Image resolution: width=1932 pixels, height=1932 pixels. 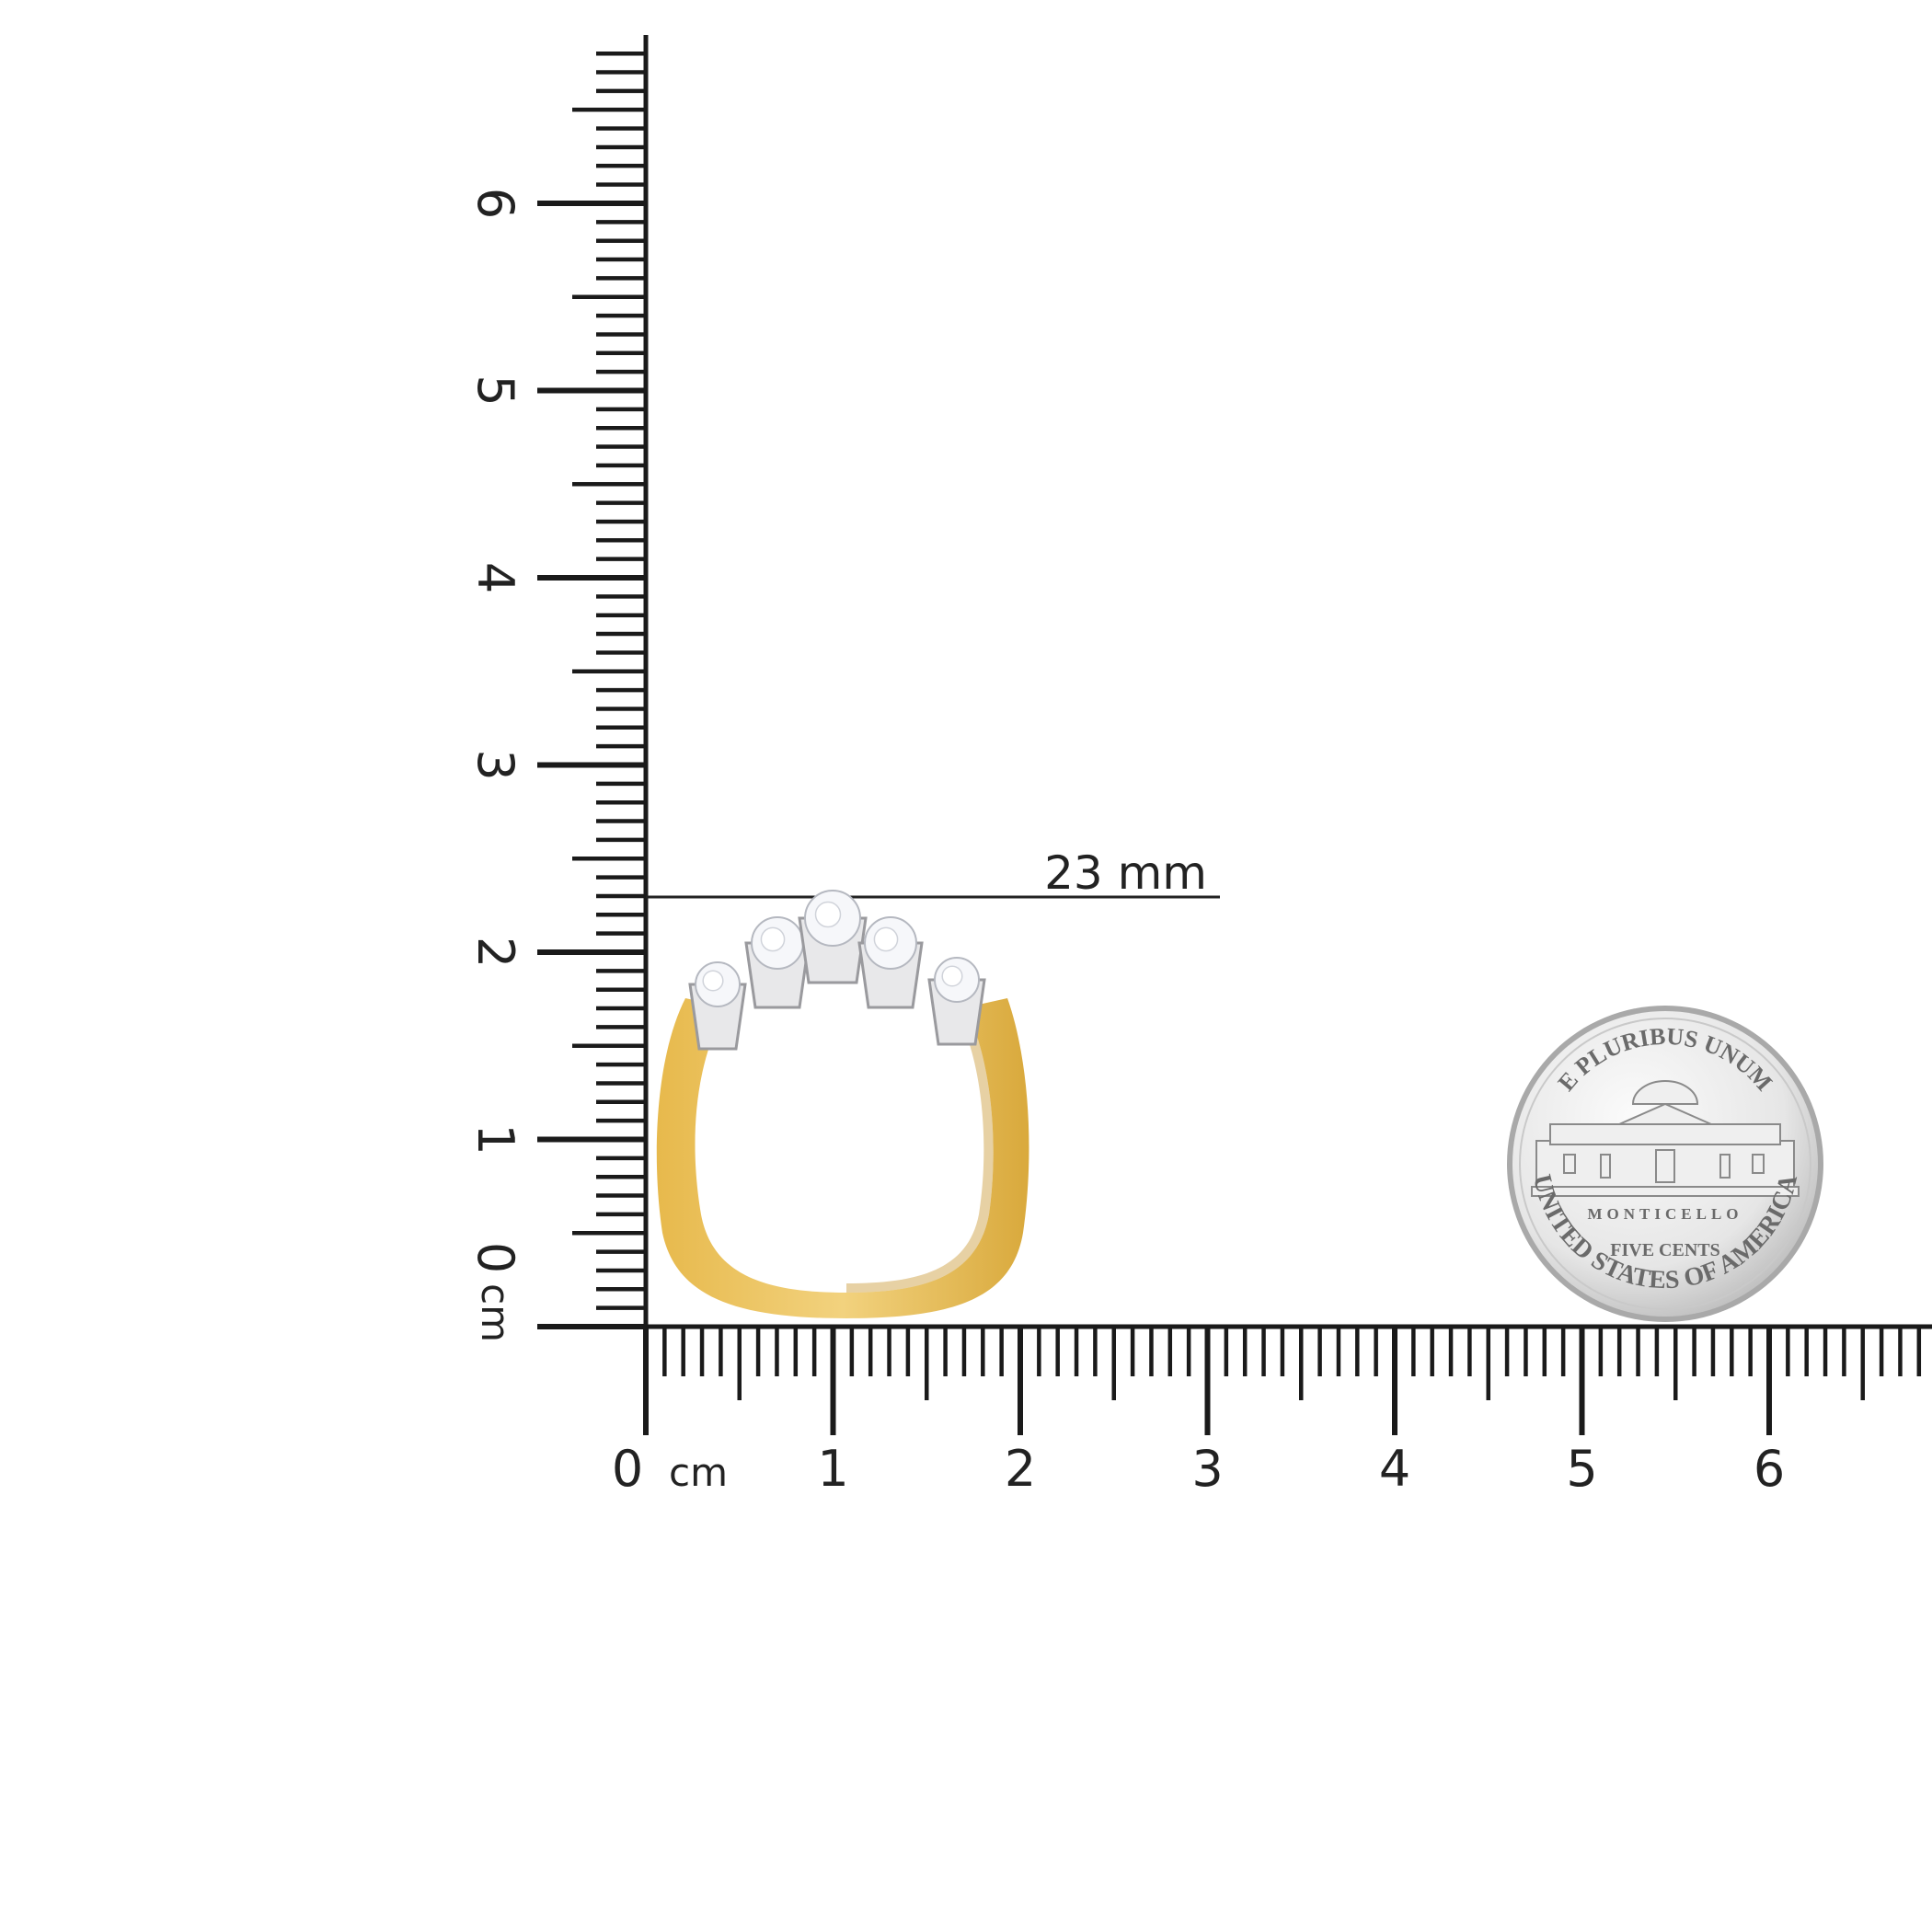 I want to click on vertical-tick-label: 2, so click(x=495, y=952).